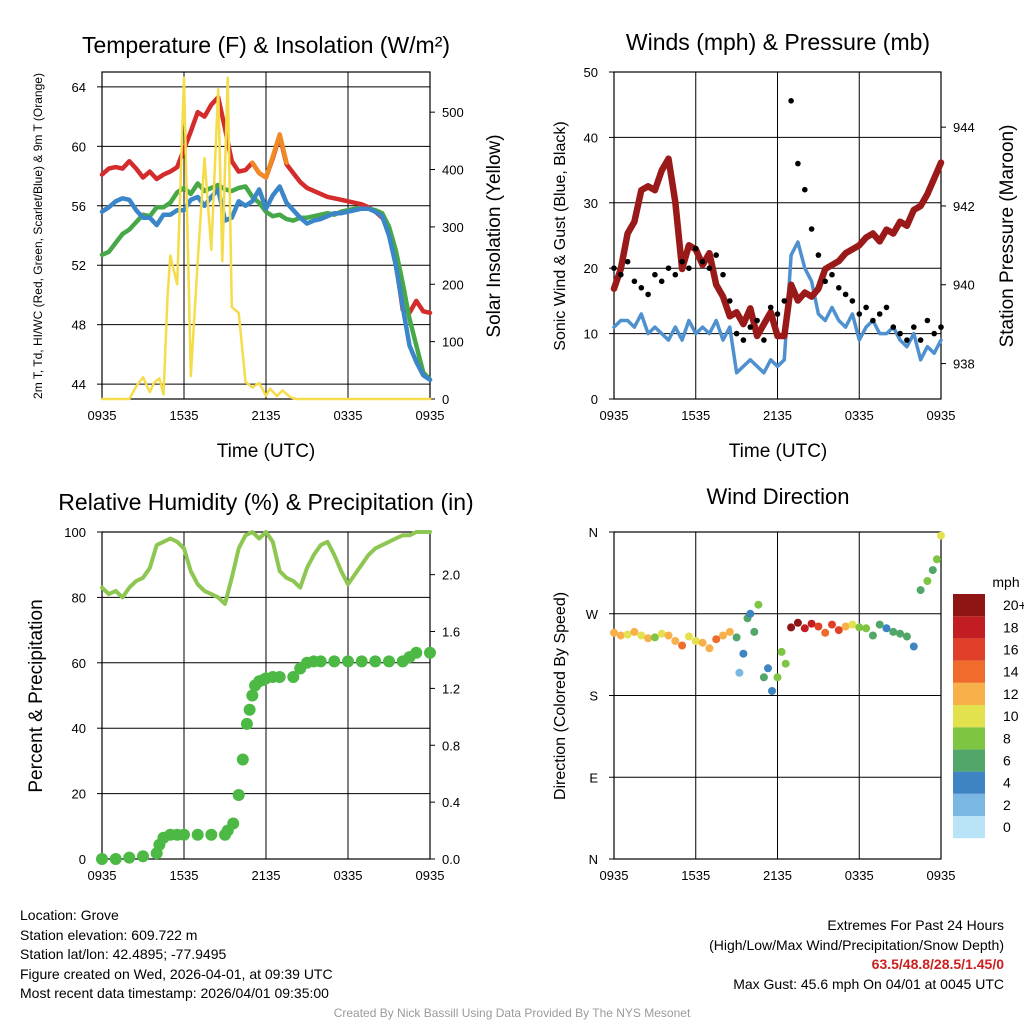  Describe the element at coordinates (593, 696) in the screenshot. I see `y-tick-label: S` at that location.